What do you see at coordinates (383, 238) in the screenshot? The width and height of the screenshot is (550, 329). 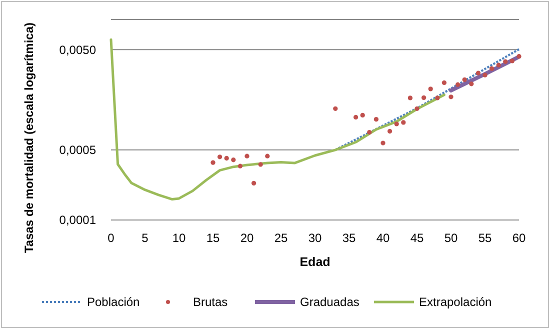 I see `x-tick-label: 40` at bounding box center [383, 238].